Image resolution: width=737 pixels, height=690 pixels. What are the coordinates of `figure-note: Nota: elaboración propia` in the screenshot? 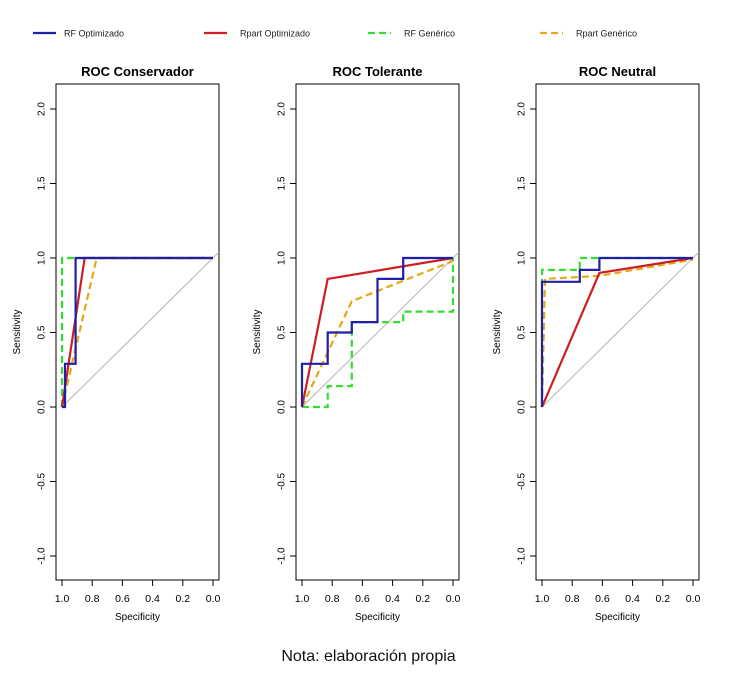 It's located at (368, 656).